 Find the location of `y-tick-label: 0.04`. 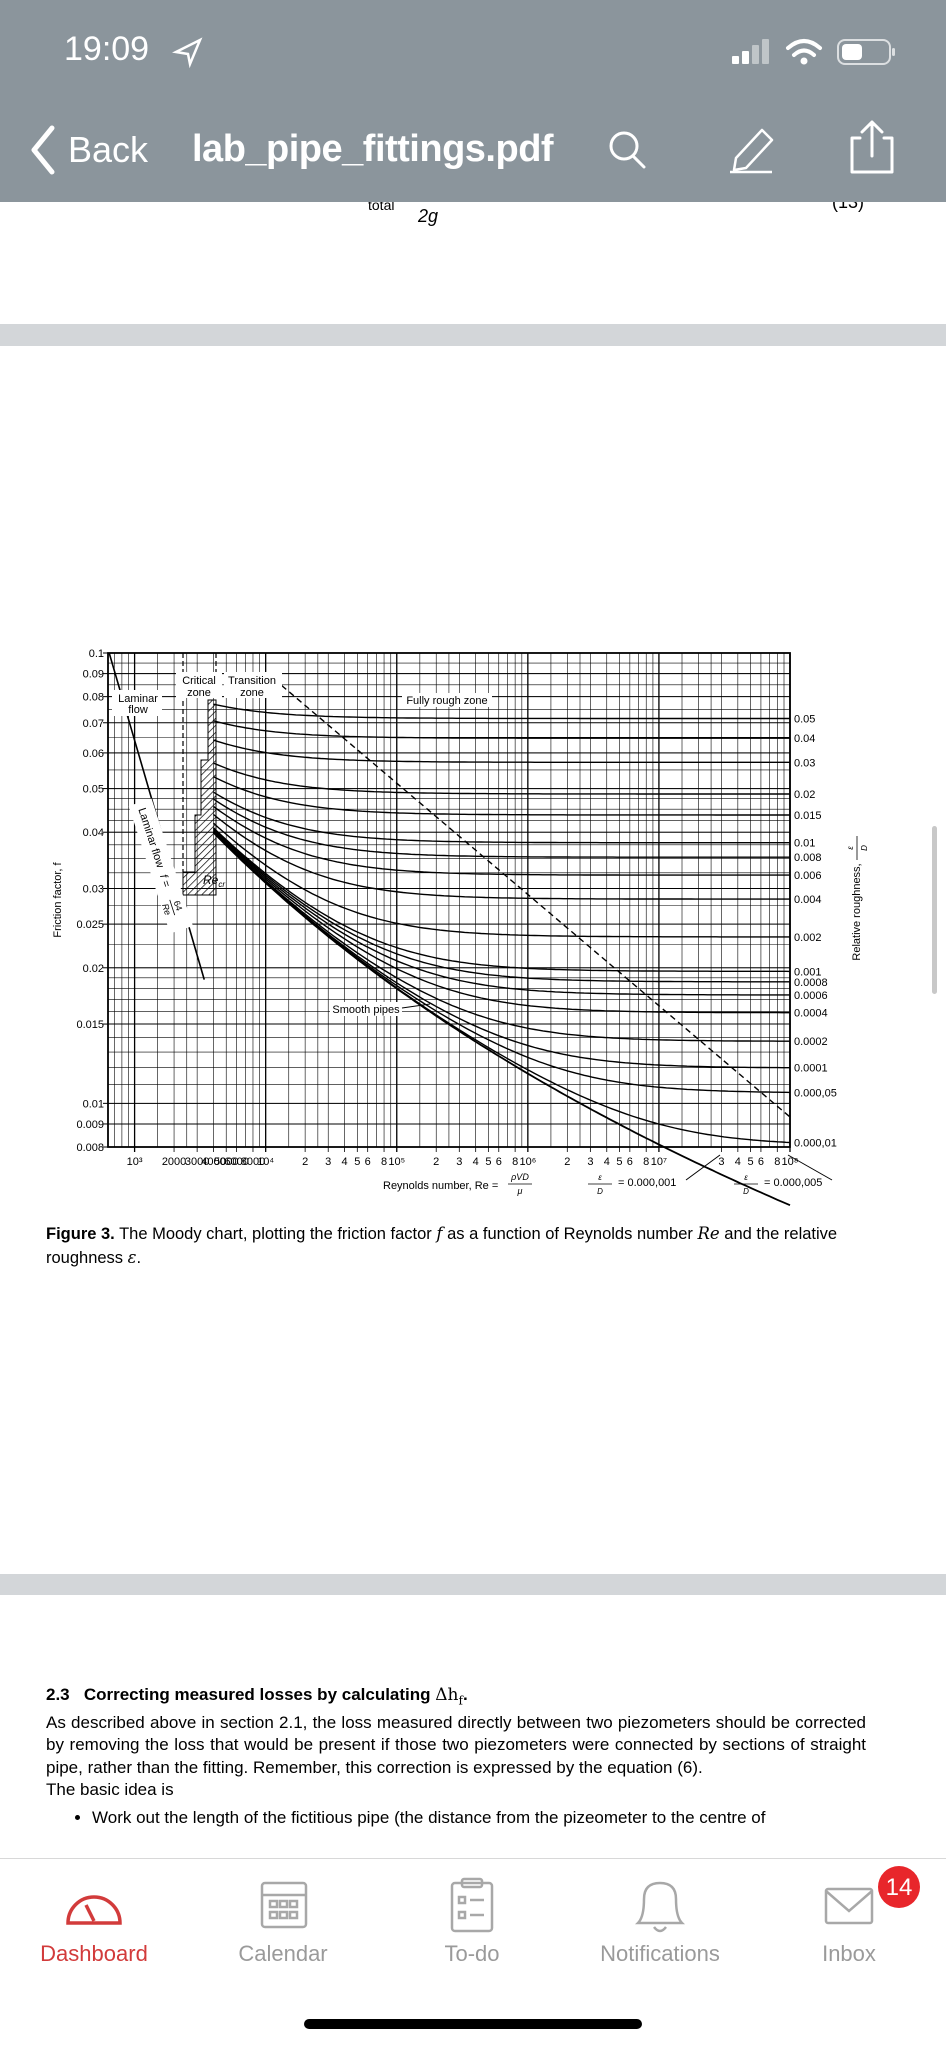

y-tick-label: 0.04 is located at coordinates (93, 833).